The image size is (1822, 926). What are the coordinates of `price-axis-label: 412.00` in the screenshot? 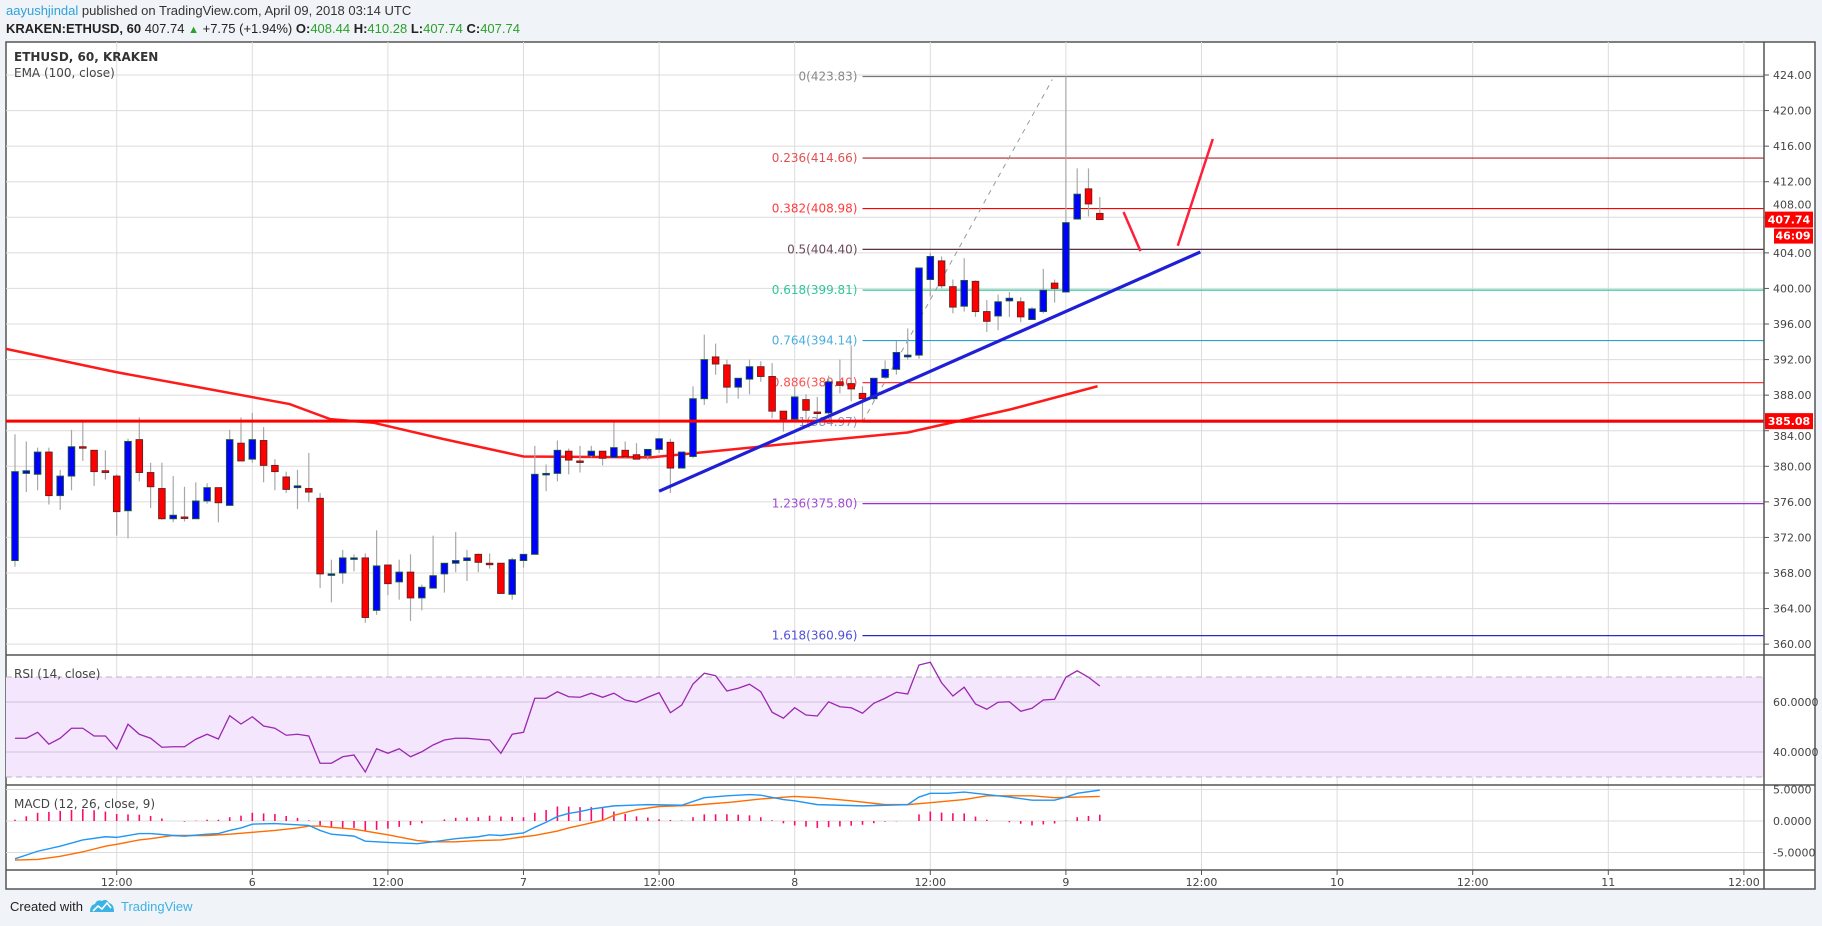 It's located at (1792, 182).